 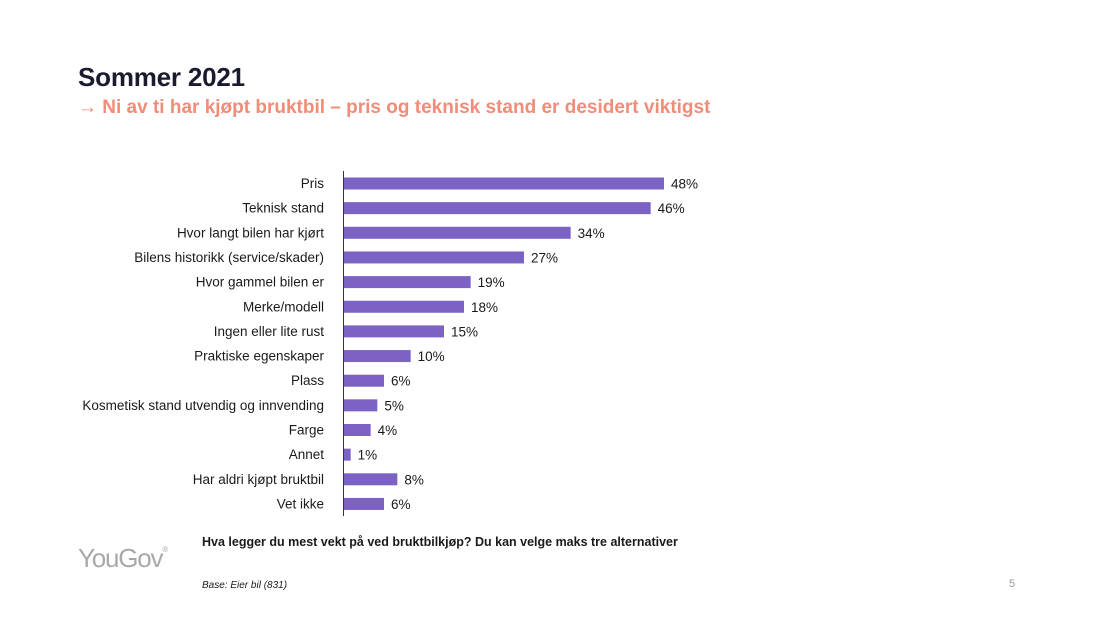 I want to click on logo-registered-mark: ®, so click(x=165, y=549).